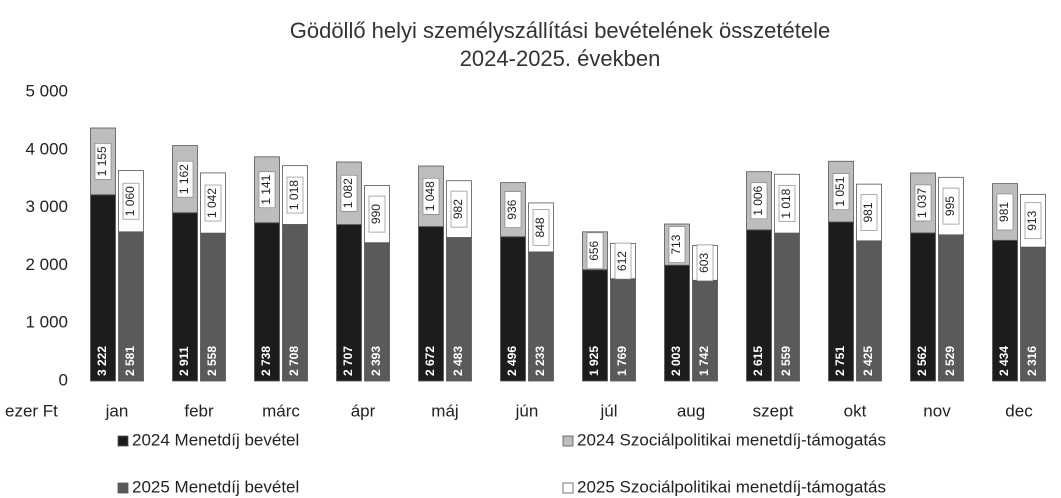  Describe the element at coordinates (215, 486) in the screenshot. I see `legend-label: 2025 Menetdíj bevétel` at that location.